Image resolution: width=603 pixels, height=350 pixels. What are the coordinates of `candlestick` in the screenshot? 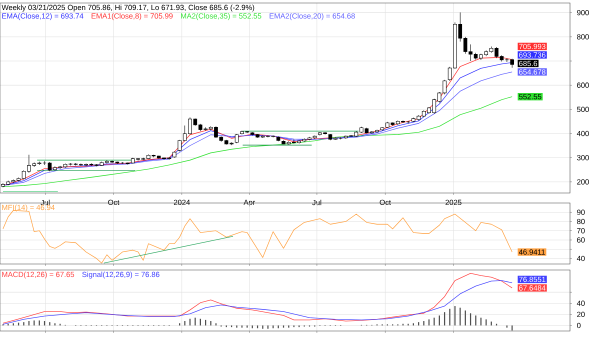 It's located at (236, 139).